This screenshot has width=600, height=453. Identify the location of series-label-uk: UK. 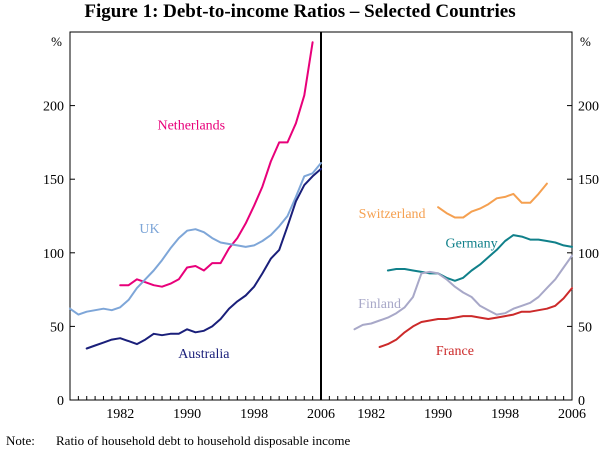
(149, 229).